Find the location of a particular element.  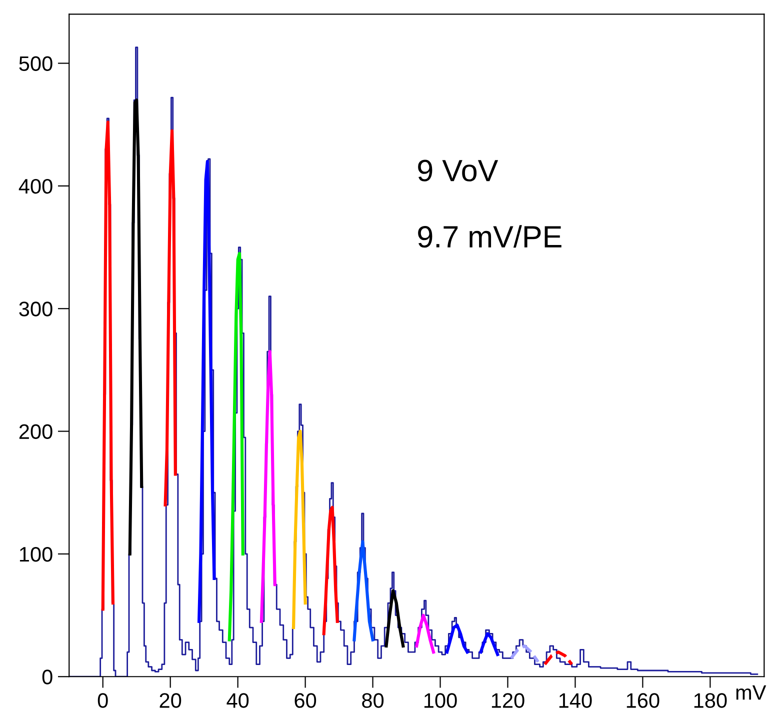

annotation: 9.7 mV/PE is located at coordinates (490, 236).